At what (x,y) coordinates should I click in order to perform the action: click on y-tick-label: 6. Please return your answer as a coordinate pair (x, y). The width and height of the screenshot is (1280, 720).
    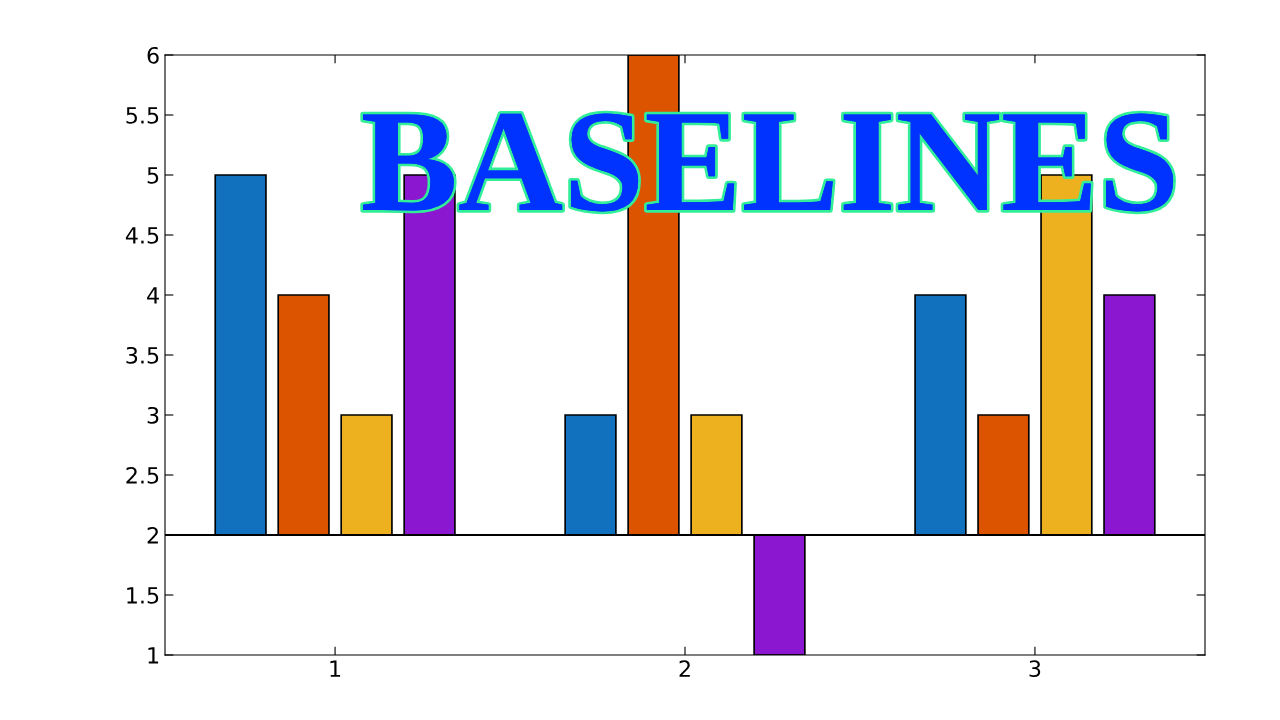
    Looking at the image, I should click on (153, 55).